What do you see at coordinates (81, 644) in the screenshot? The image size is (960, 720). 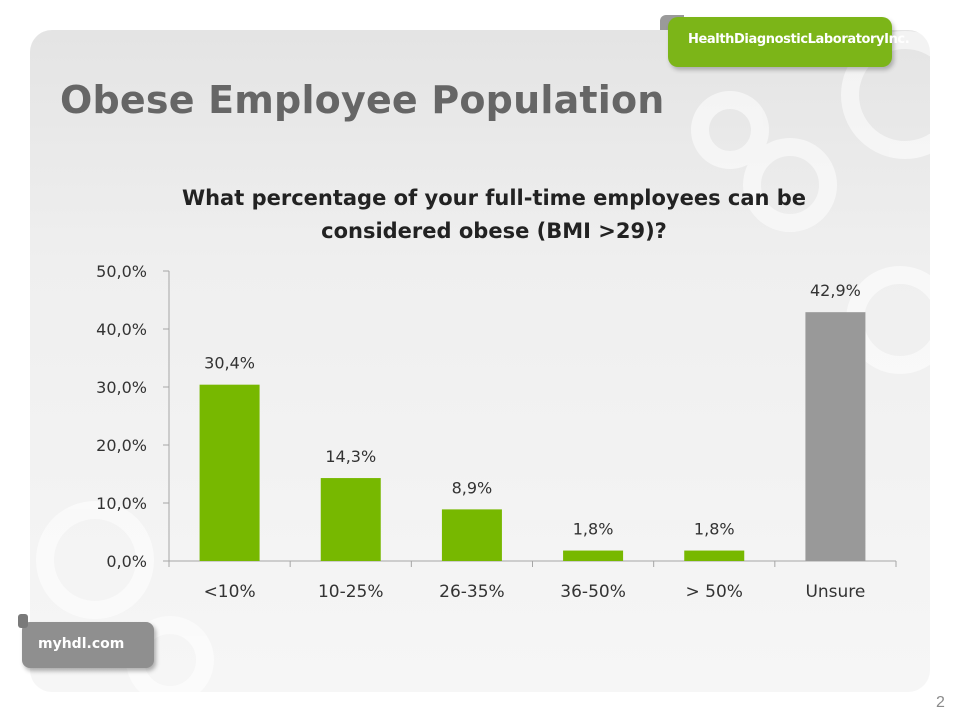 I see `myhdl-logo-text: myhdl.com` at bounding box center [81, 644].